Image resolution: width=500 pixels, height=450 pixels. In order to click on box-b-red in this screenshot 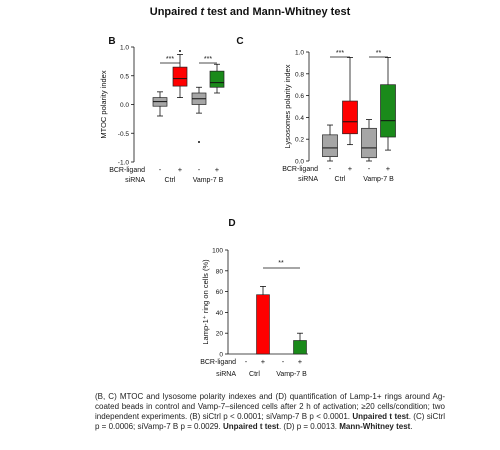, I will do `click(180, 76)`.